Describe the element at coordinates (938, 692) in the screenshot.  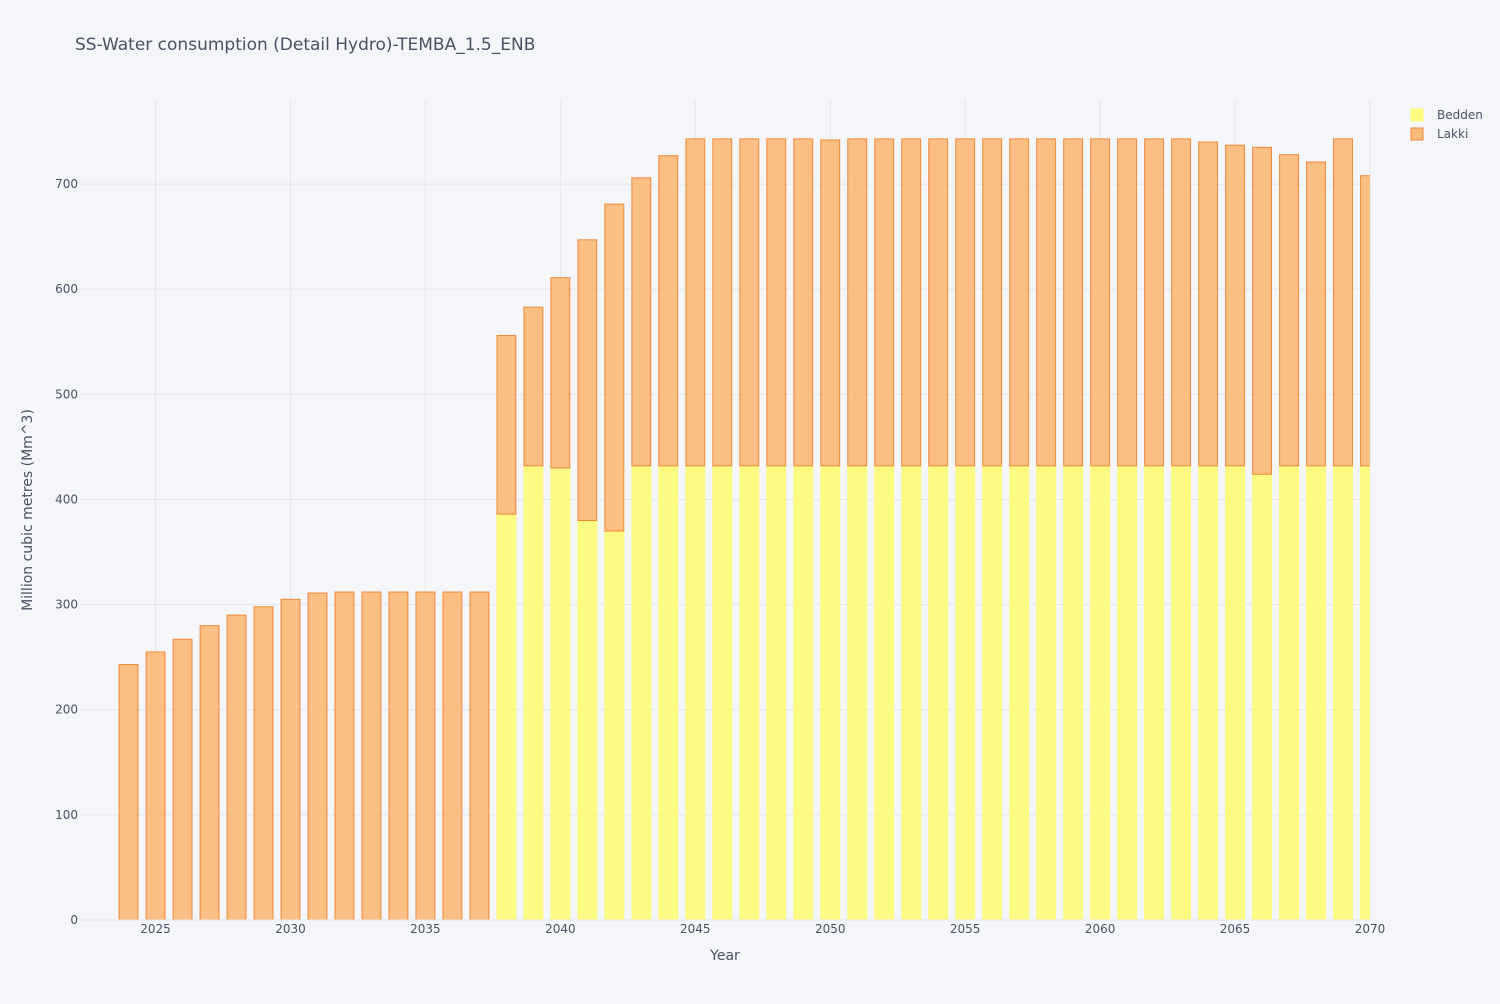
I see `bar-bedden-2054` at that location.